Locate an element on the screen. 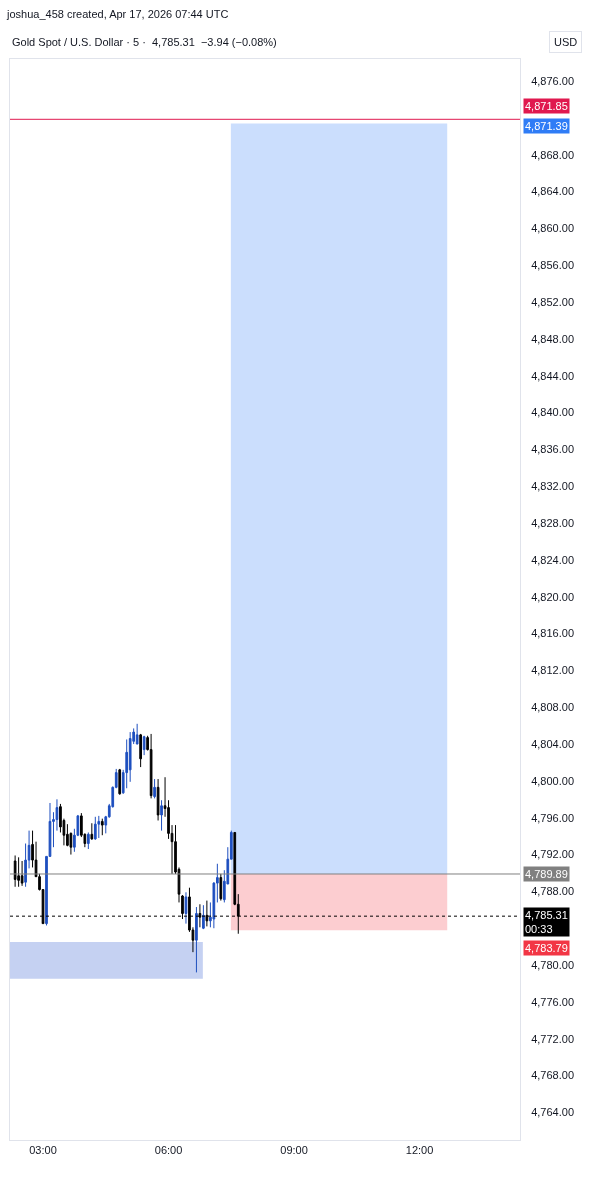 Image resolution: width=591 pixels, height=1199 pixels. y-tick-label: 4,816.00 is located at coordinates (553, 633).